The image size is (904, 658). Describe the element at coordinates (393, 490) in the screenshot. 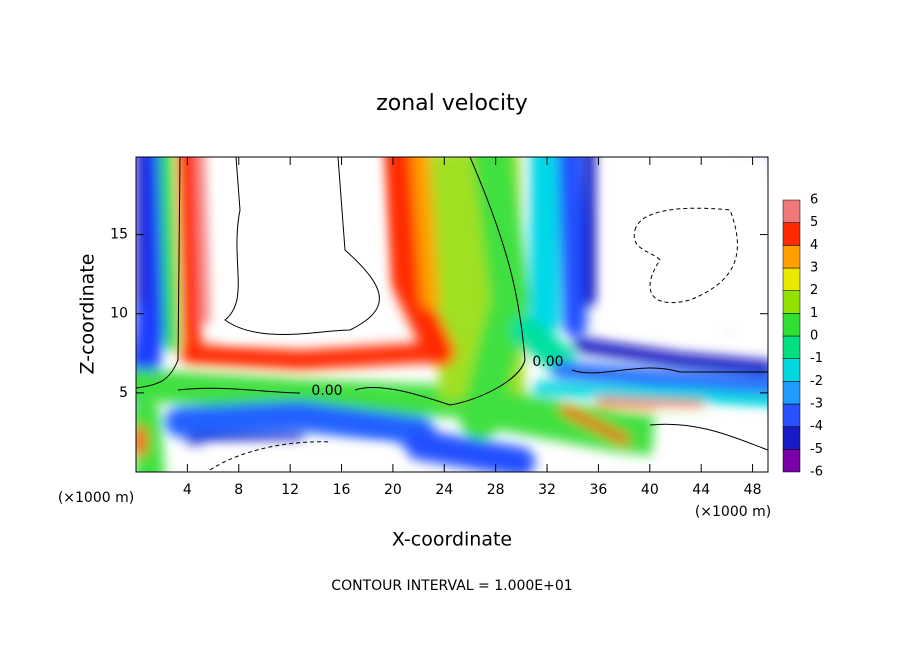

I see `x-tick-label: 20` at that location.